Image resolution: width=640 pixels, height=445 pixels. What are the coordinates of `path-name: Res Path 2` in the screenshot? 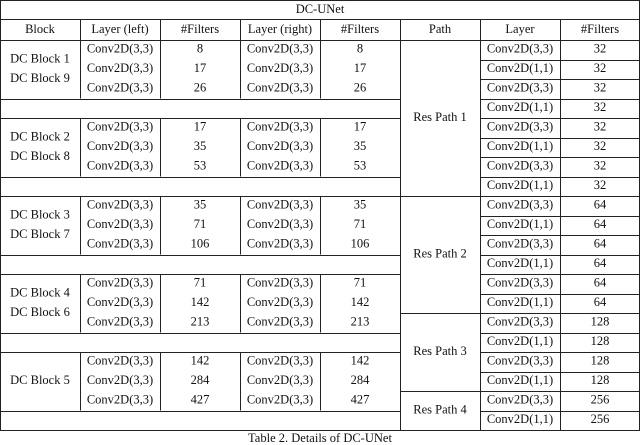 It's located at (439, 253).